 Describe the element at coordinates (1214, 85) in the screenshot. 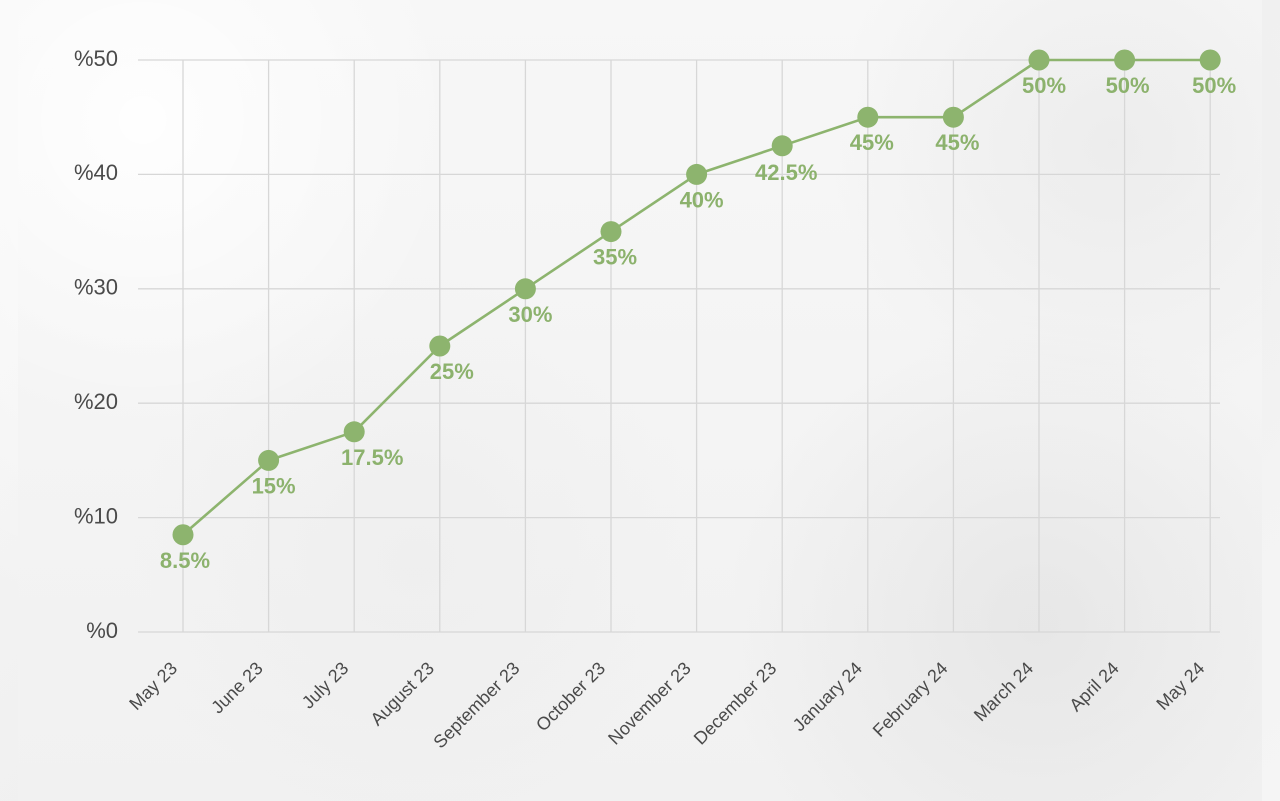

I see `data-label-12: 50%` at that location.